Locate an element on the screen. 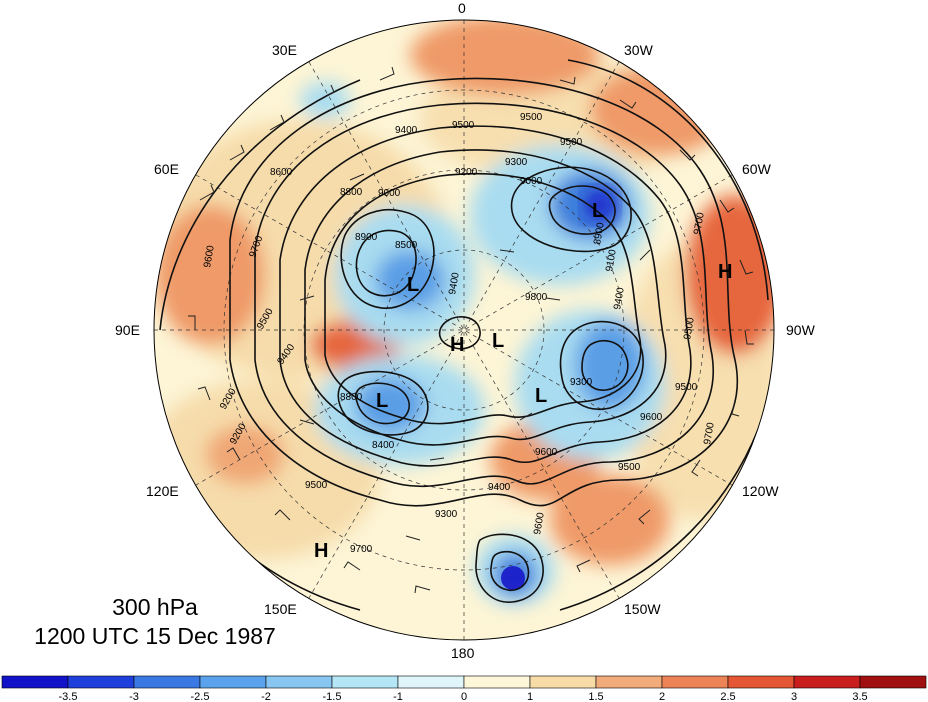  colorbar-tick-label: 2.5 is located at coordinates (727, 696).